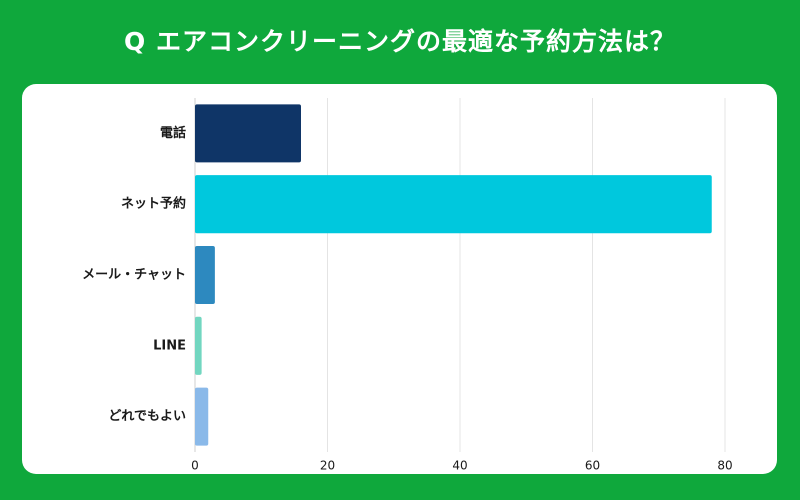 This screenshot has height=500, width=800. I want to click on x-tick-labels: 0 20 40 60 80, so click(461, 466).